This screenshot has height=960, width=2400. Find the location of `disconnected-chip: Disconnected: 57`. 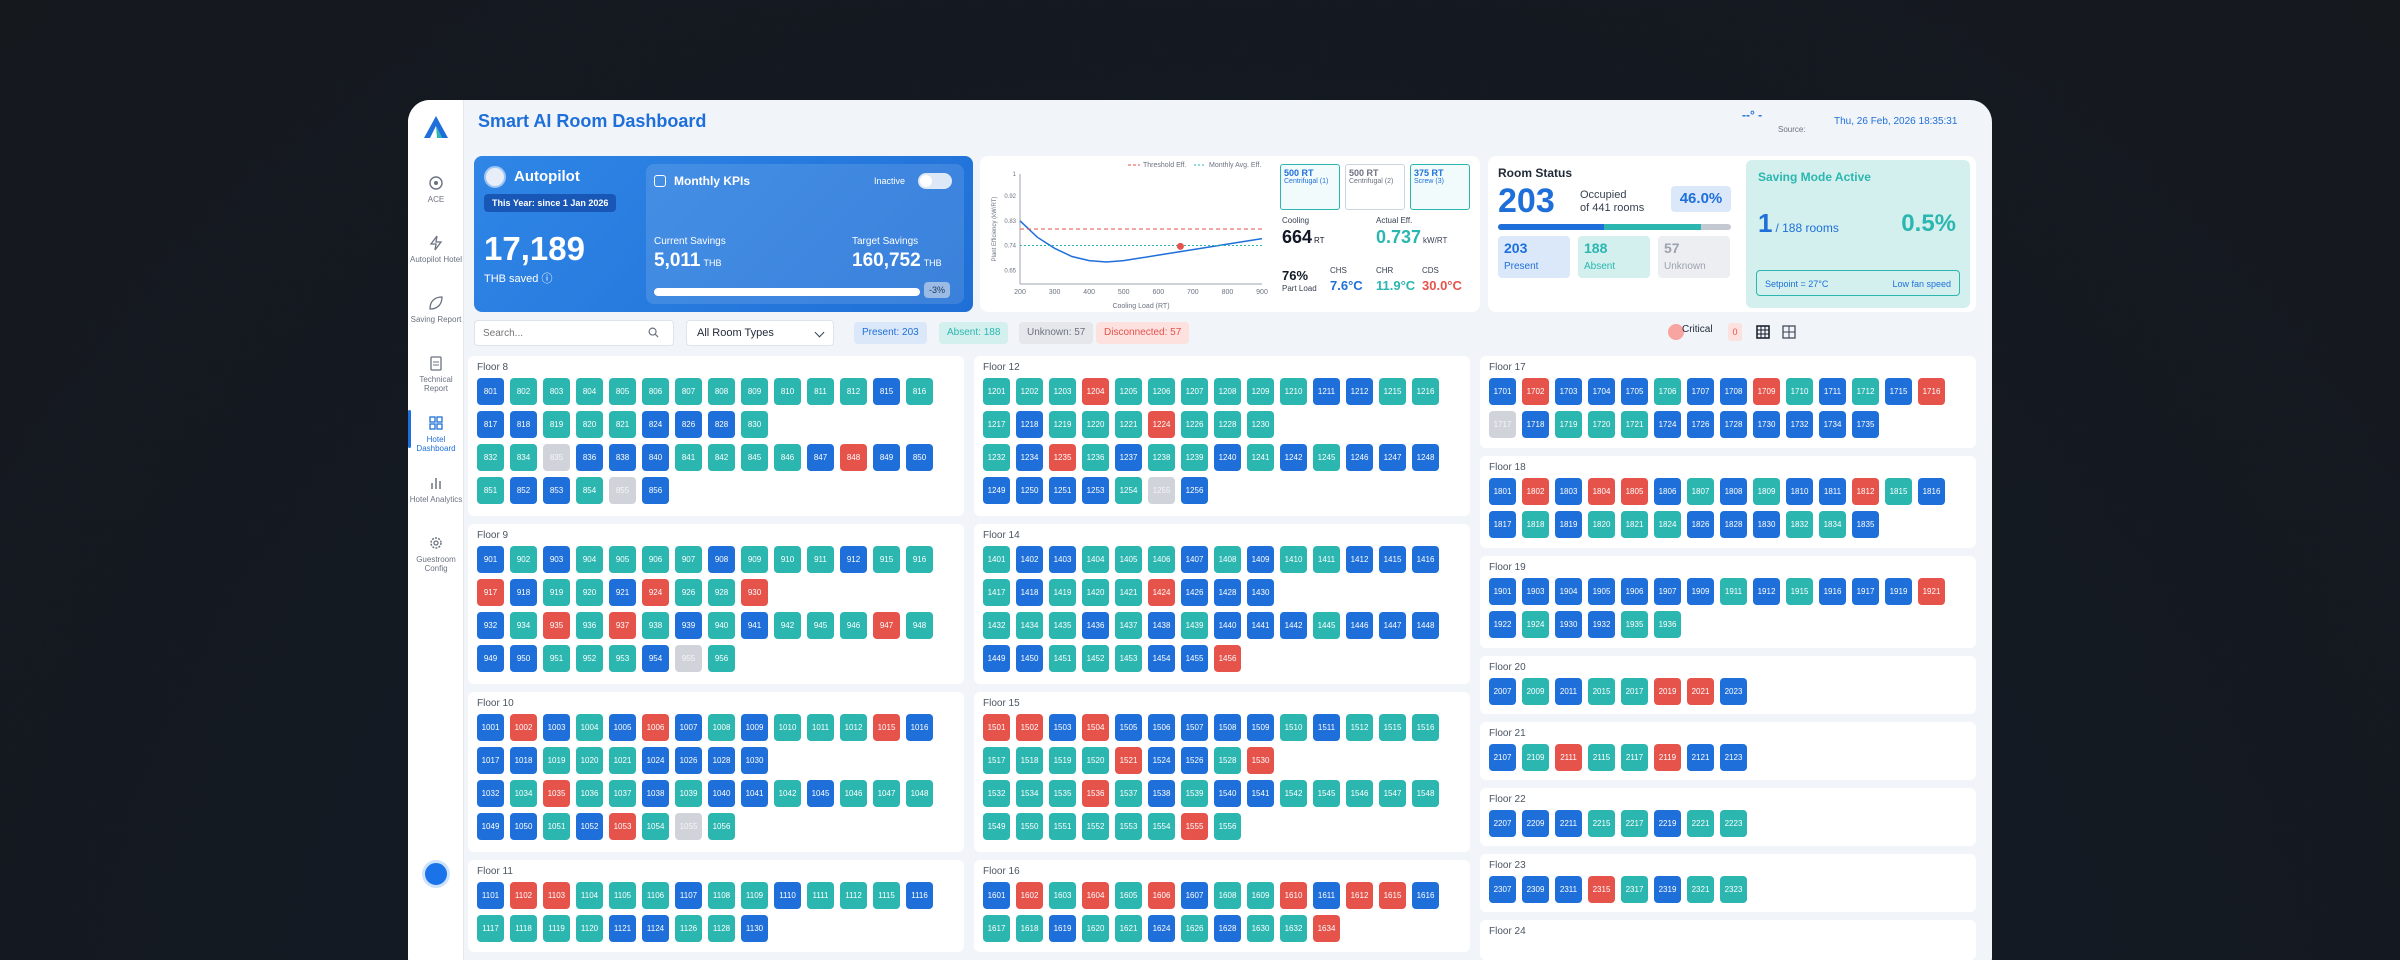

disconnected-chip: Disconnected: 57 is located at coordinates (1143, 333).